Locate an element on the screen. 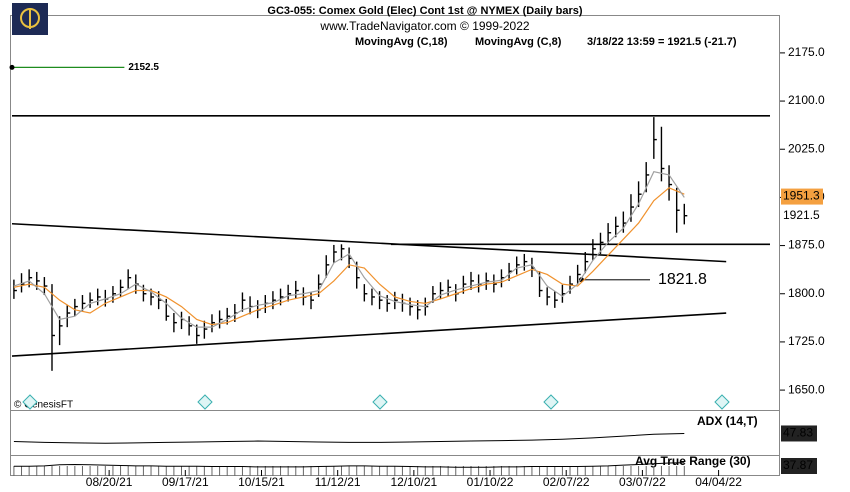 Image resolution: width=850 pixels, height=492 pixels. chart-subtitle: www.TradeNavigator.com © 1999-2022 is located at coordinates (424, 26).